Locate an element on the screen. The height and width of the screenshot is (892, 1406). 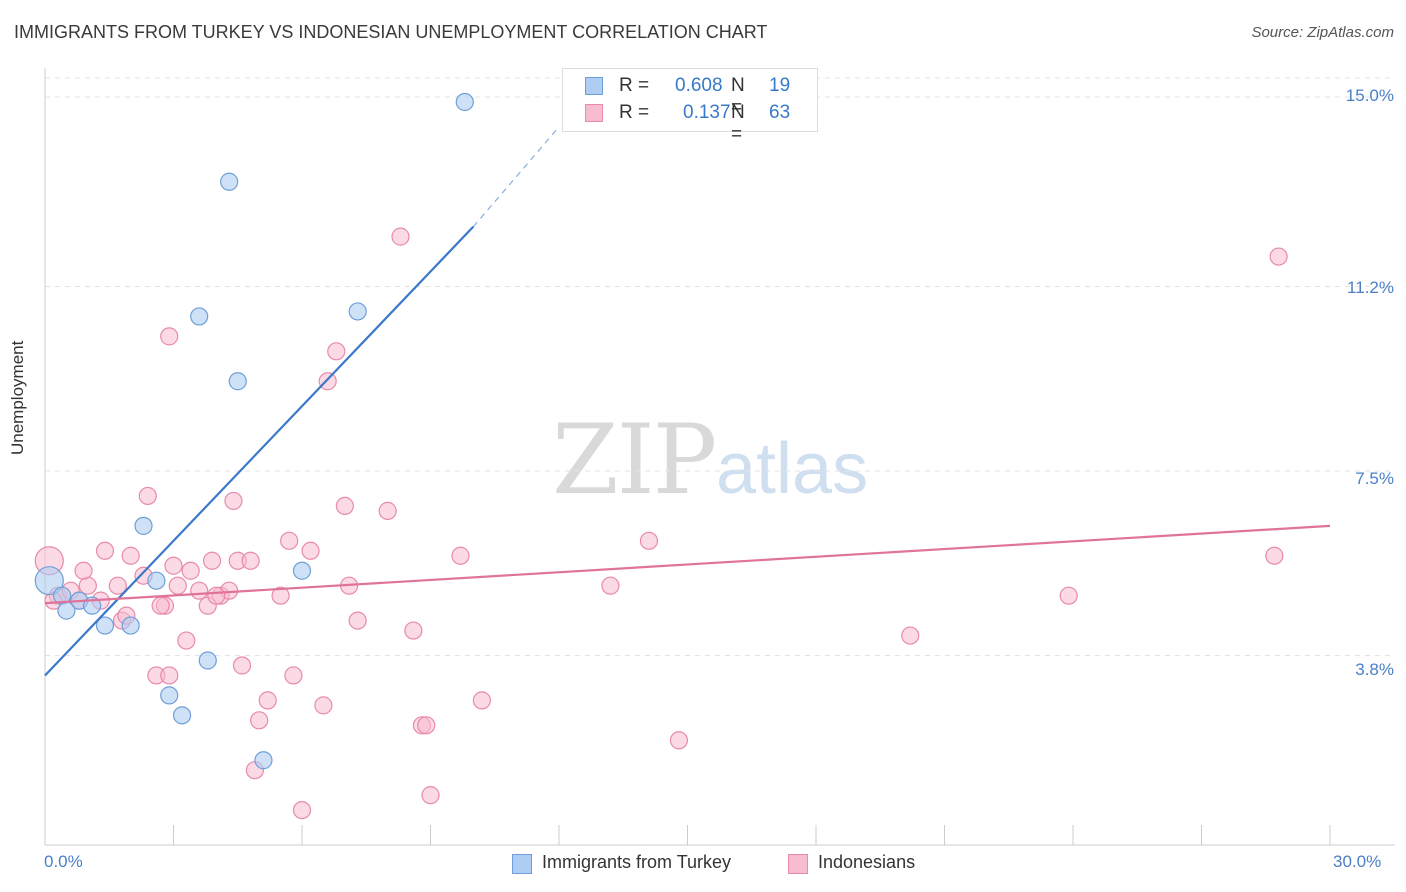
legend-n-value: 19 is located at coordinates (780, 85).